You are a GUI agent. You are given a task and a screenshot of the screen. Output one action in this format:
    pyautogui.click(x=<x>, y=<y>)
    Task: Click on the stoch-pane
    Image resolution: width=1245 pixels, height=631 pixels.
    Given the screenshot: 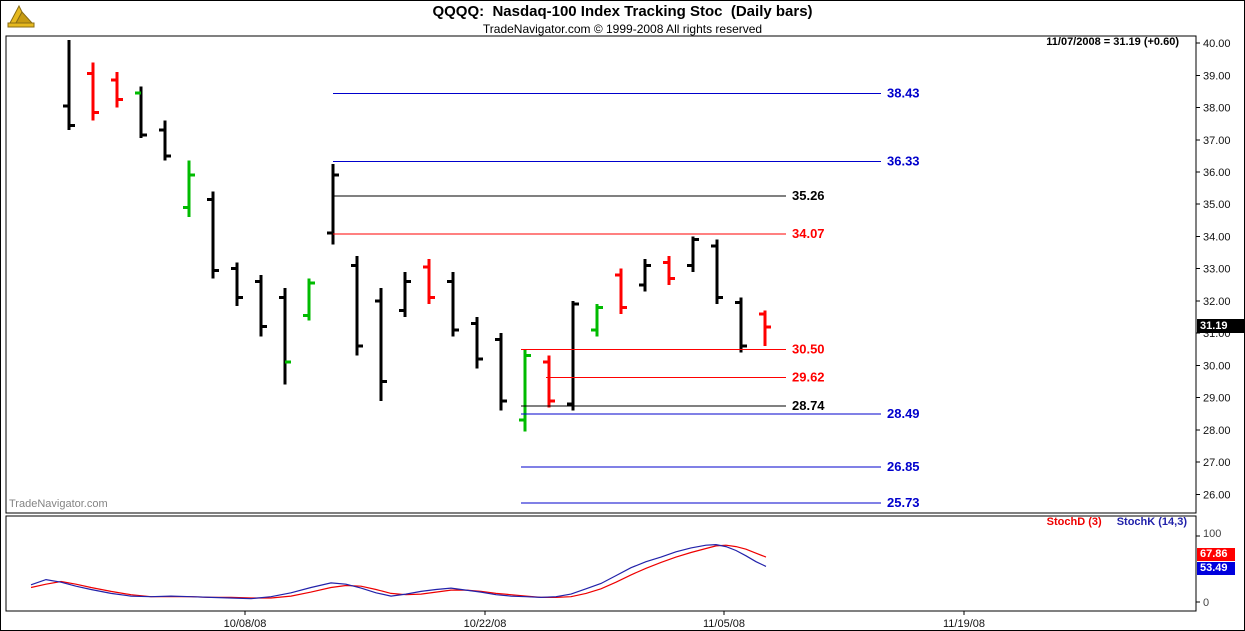 What is the action you would take?
    pyautogui.click(x=601, y=563)
    